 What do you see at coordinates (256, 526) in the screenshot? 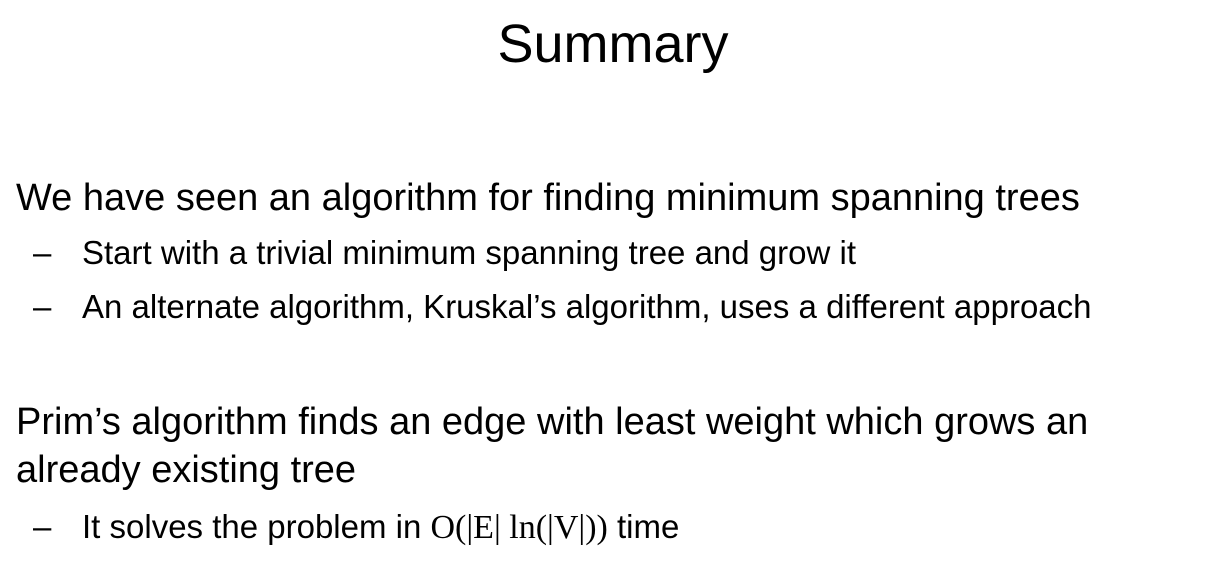
I see `text-before-math: It solves the problem in` at bounding box center [256, 526].